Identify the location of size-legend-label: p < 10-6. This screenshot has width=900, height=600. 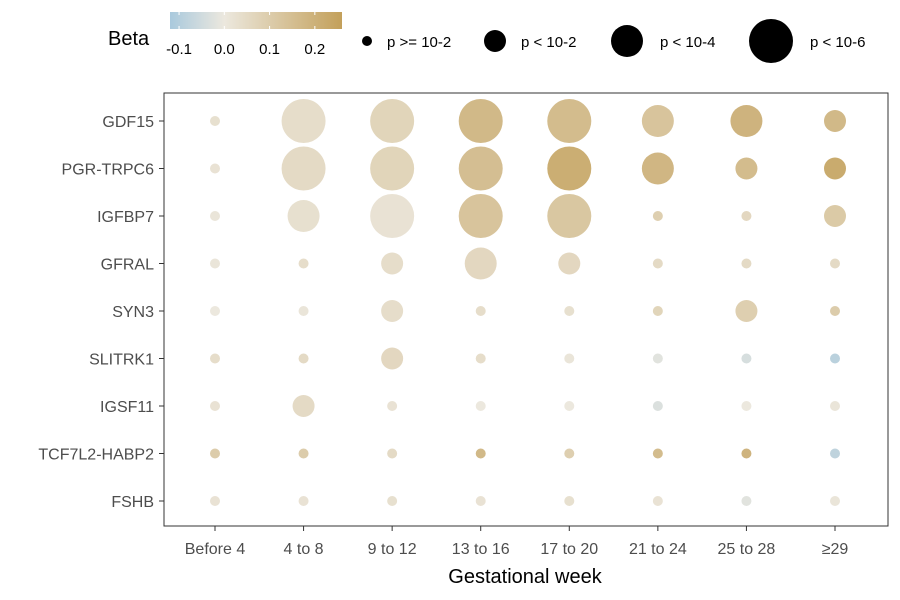
(837, 42).